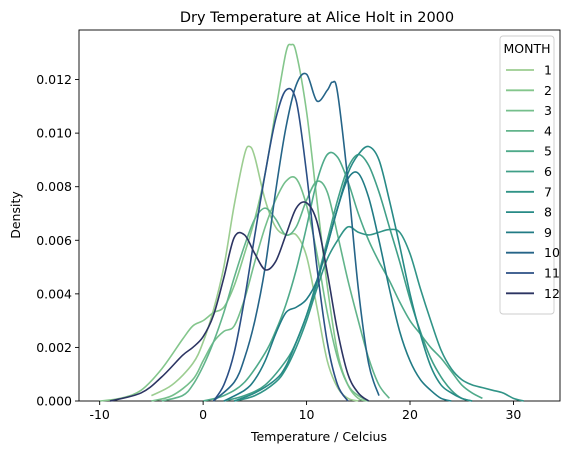  What do you see at coordinates (203, 414) in the screenshot?
I see `x-tick-label: 0` at bounding box center [203, 414].